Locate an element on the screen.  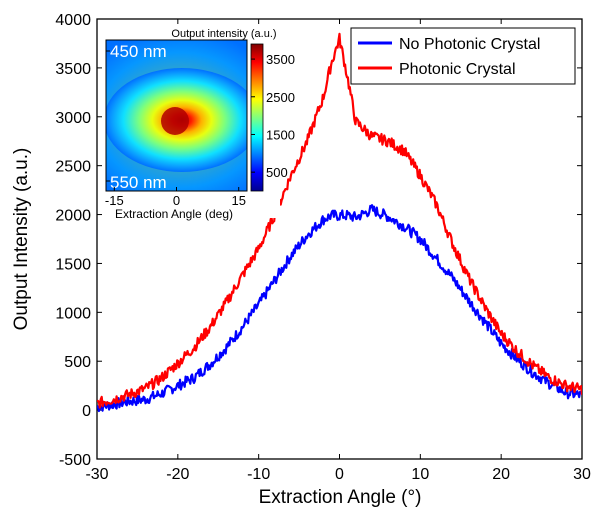
inset-x-label: Extraction Angle (deg) is located at coordinates (174, 214).